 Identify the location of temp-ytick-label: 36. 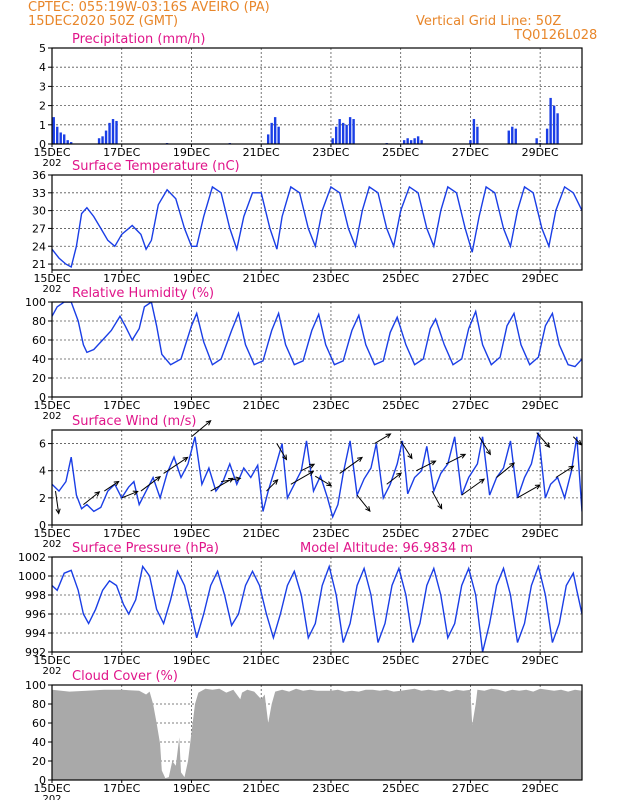
(39, 175).